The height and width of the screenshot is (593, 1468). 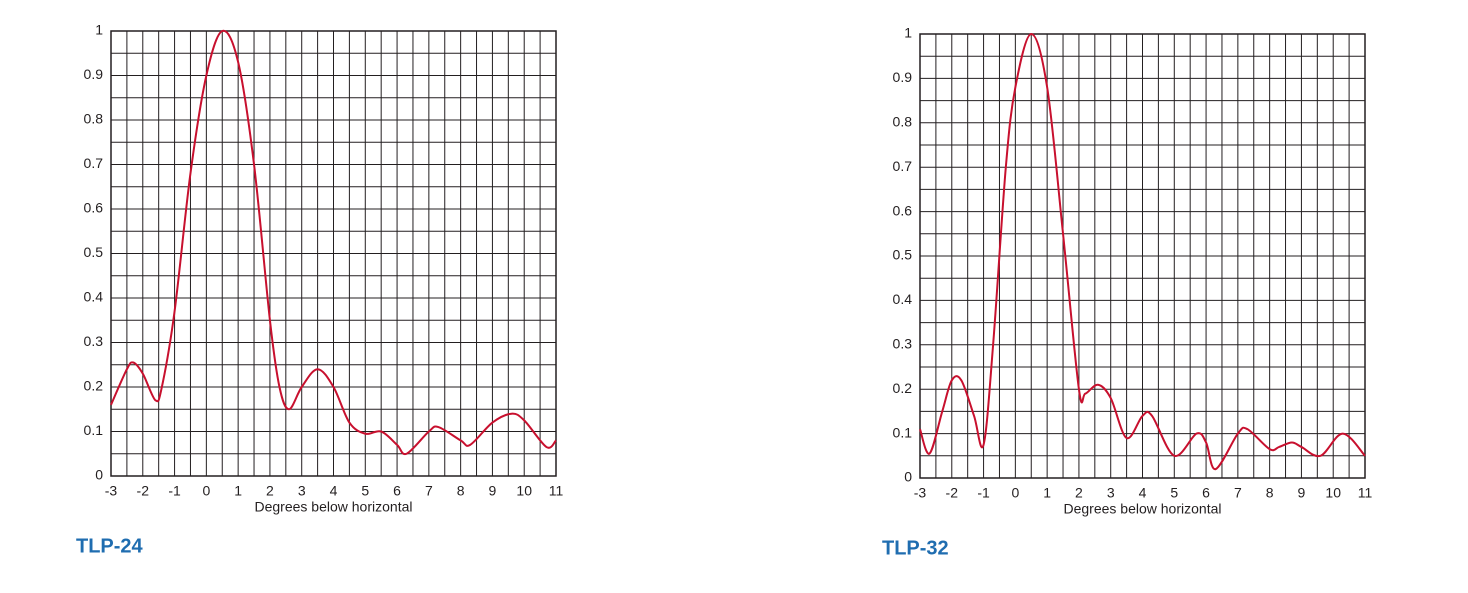 What do you see at coordinates (110, 546) in the screenshot?
I see `chart-title: TLP-24` at bounding box center [110, 546].